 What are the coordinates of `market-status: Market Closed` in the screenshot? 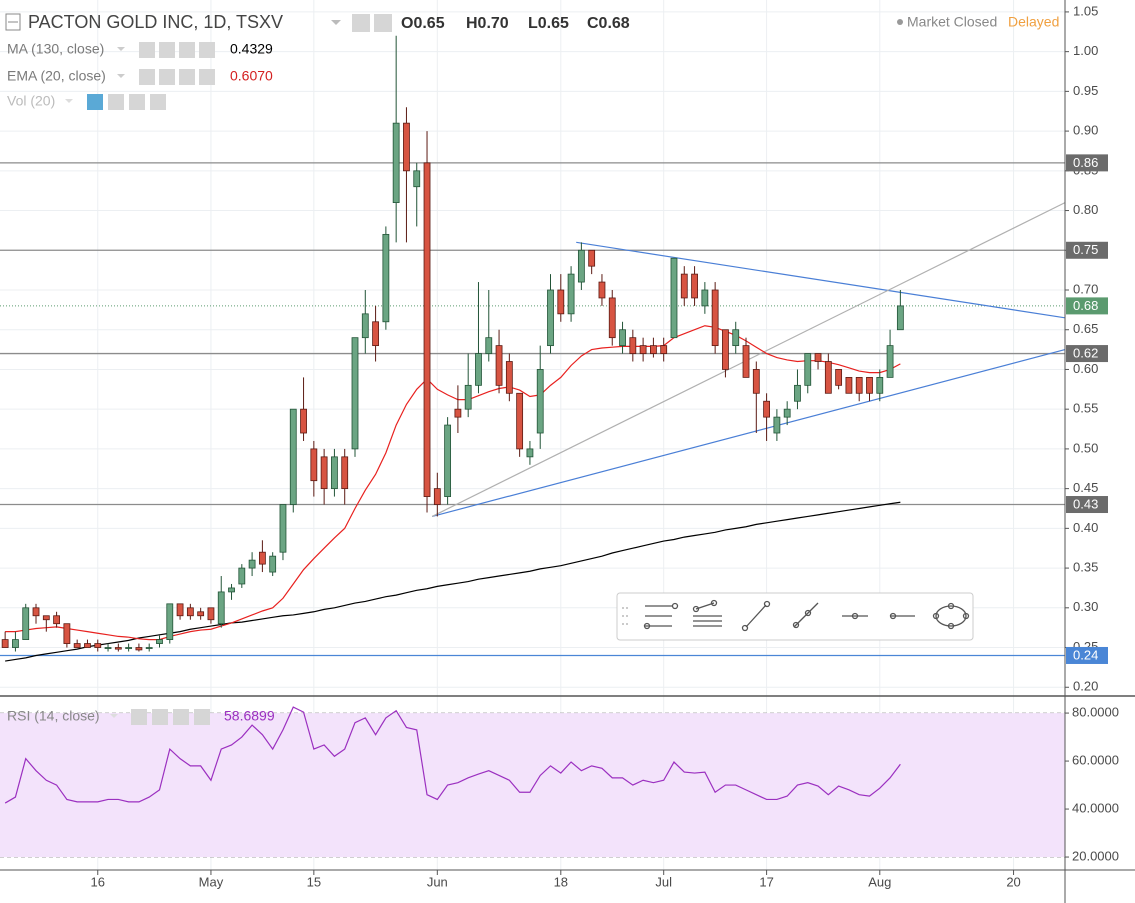 It's located at (952, 22).